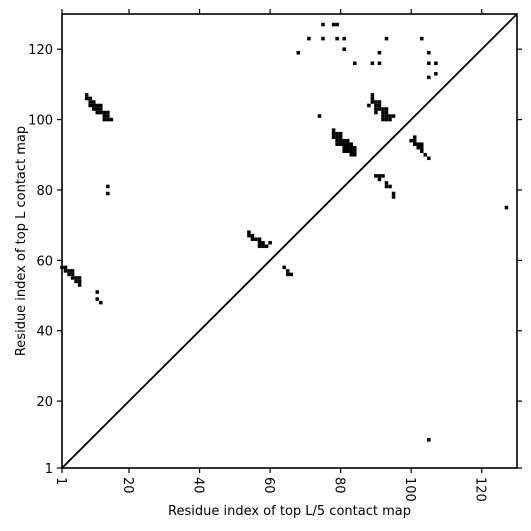 This screenshot has width=531, height=531. I want to click on y-tick-label: 1, so click(49, 469).